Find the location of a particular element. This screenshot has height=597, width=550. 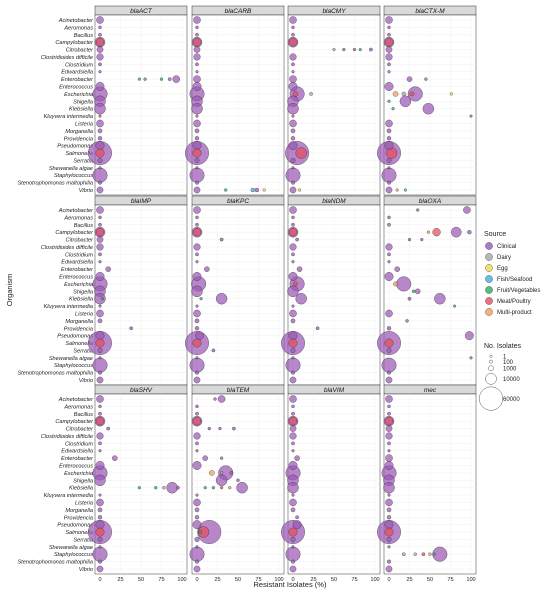

y-tick-label: Escherichia is located at coordinates (78, 474).